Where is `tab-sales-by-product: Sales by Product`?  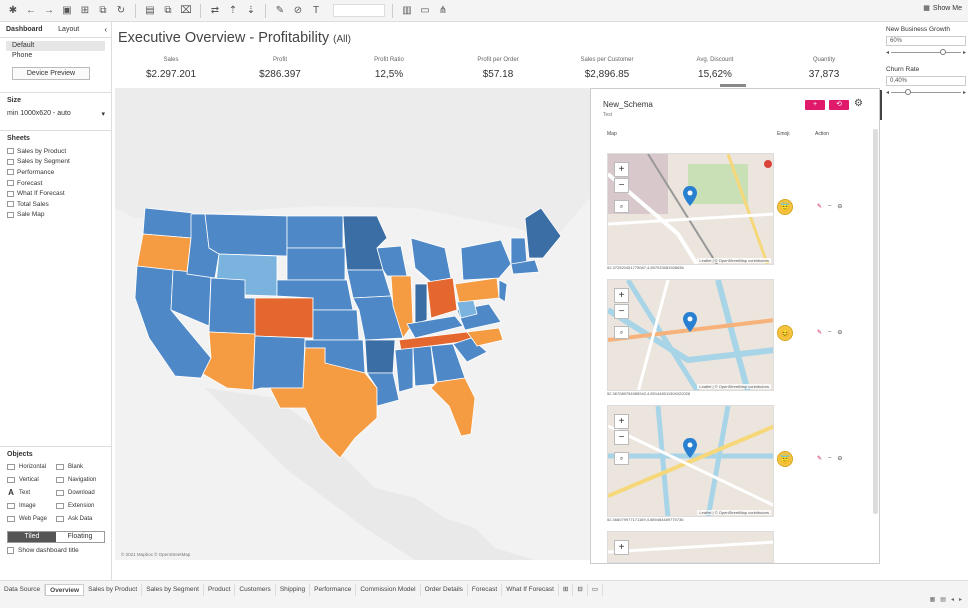
tab-sales-by-product: Sales by Product is located at coordinates (113, 590).